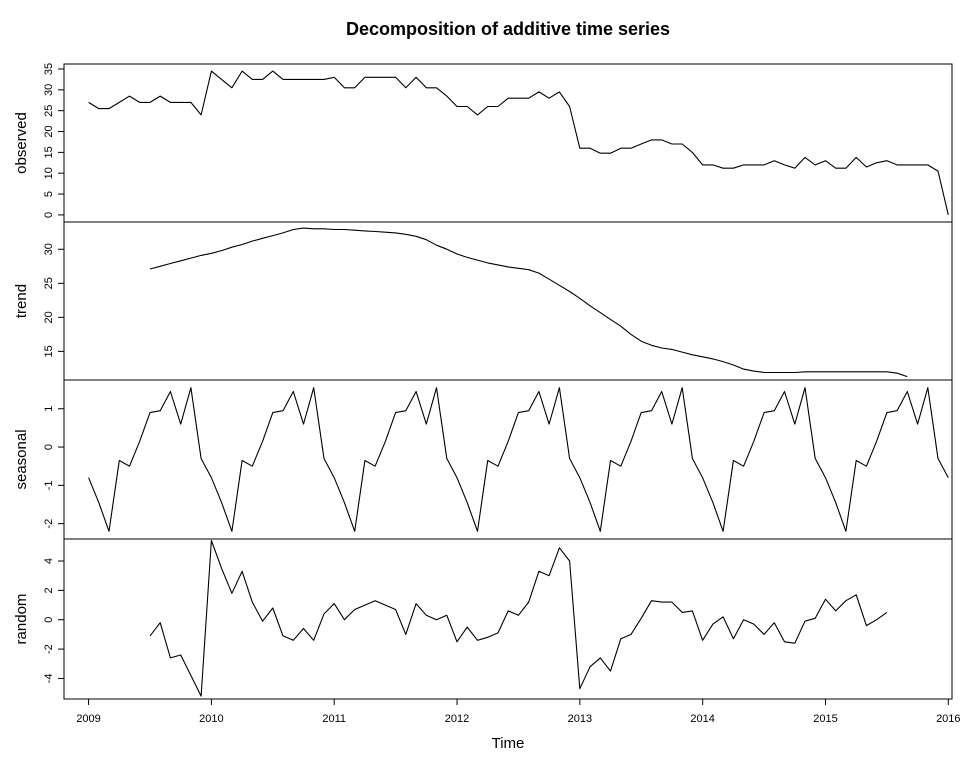  What do you see at coordinates (508, 743) in the screenshot?
I see `x-axis-label: Time` at bounding box center [508, 743].